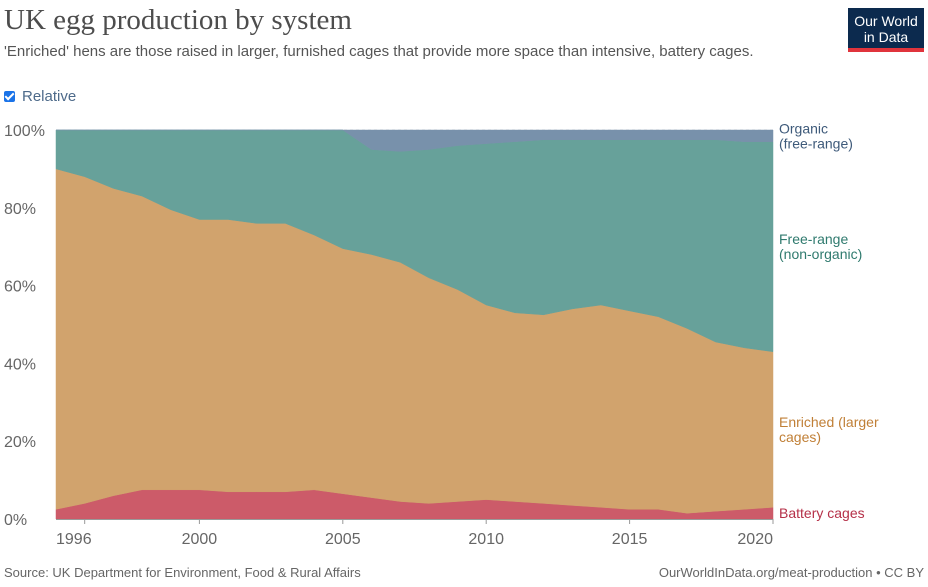  Describe the element at coordinates (20, 209) in the screenshot. I see `y-tick-label: 80%` at that location.